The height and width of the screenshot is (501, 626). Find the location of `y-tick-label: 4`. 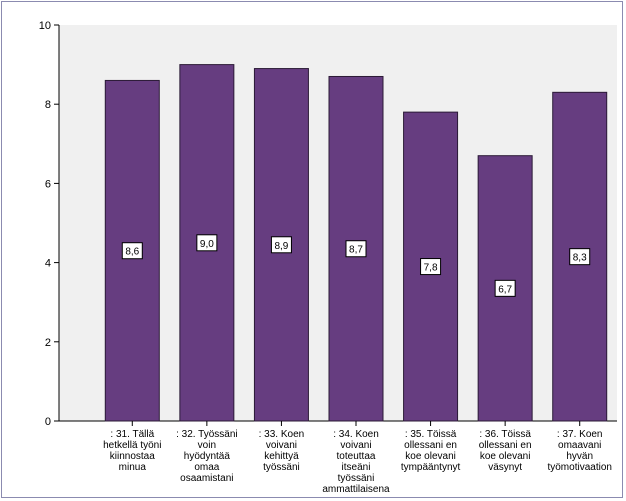

y-tick-label: 4 is located at coordinates (48, 264).